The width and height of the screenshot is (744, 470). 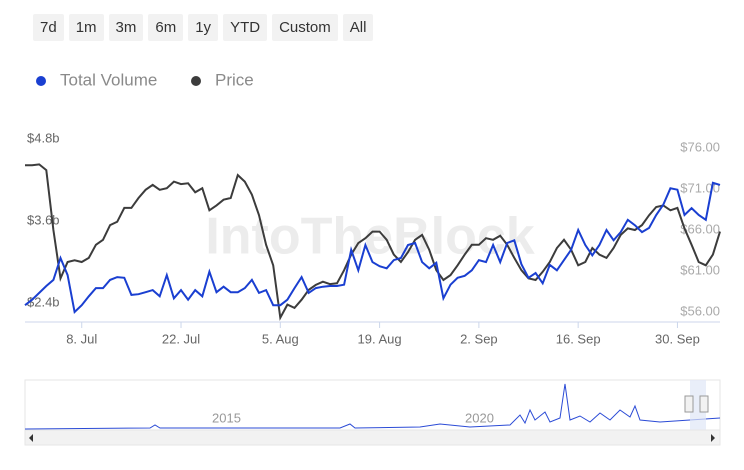 I want to click on y-tick-label: $3.6b, so click(x=43, y=219).